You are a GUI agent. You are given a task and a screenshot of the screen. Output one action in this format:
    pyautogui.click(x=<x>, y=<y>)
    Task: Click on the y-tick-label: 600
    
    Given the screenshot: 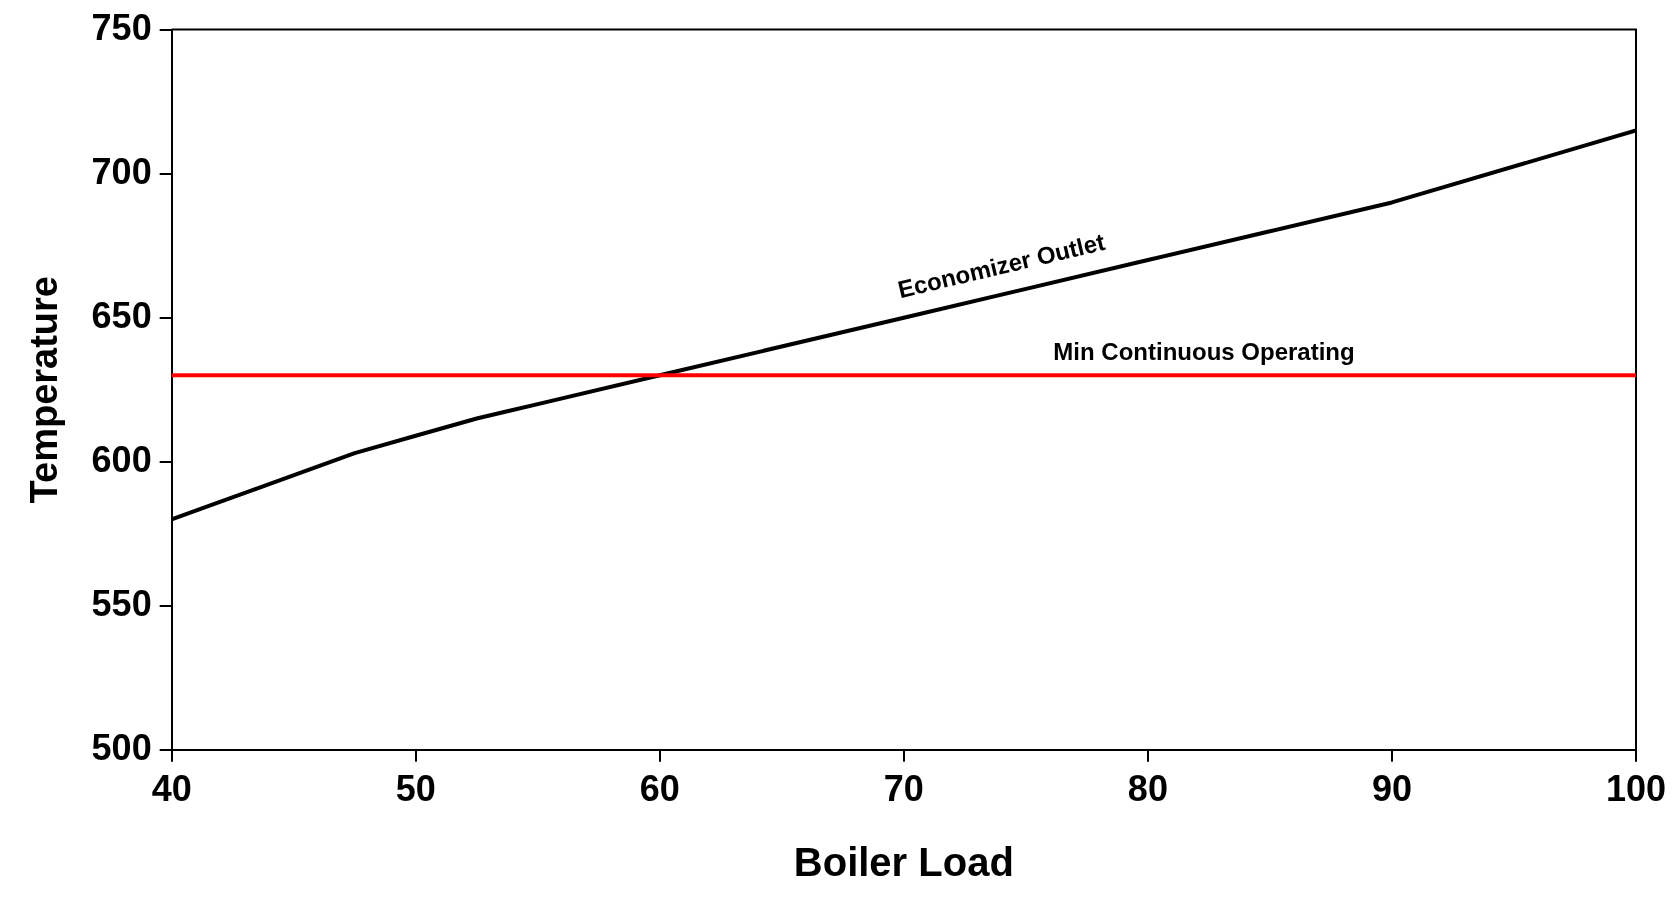 What is the action you would take?
    pyautogui.click(x=121, y=459)
    